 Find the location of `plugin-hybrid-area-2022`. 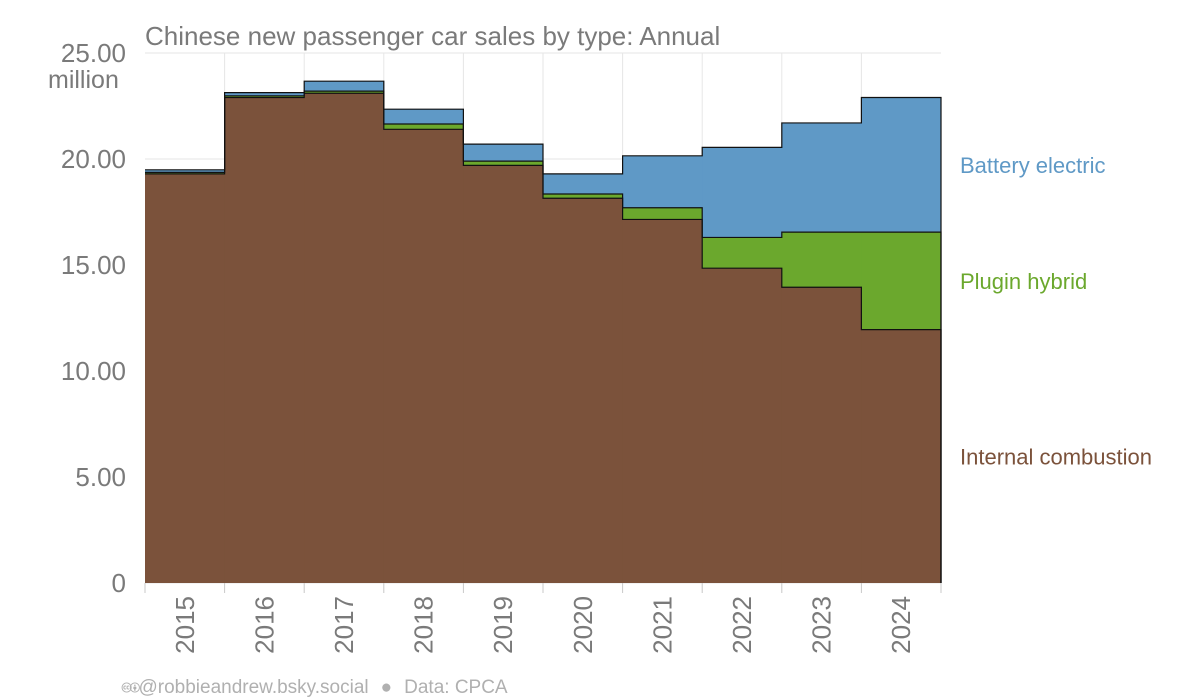

plugin-hybrid-area-2022 is located at coordinates (742, 253).